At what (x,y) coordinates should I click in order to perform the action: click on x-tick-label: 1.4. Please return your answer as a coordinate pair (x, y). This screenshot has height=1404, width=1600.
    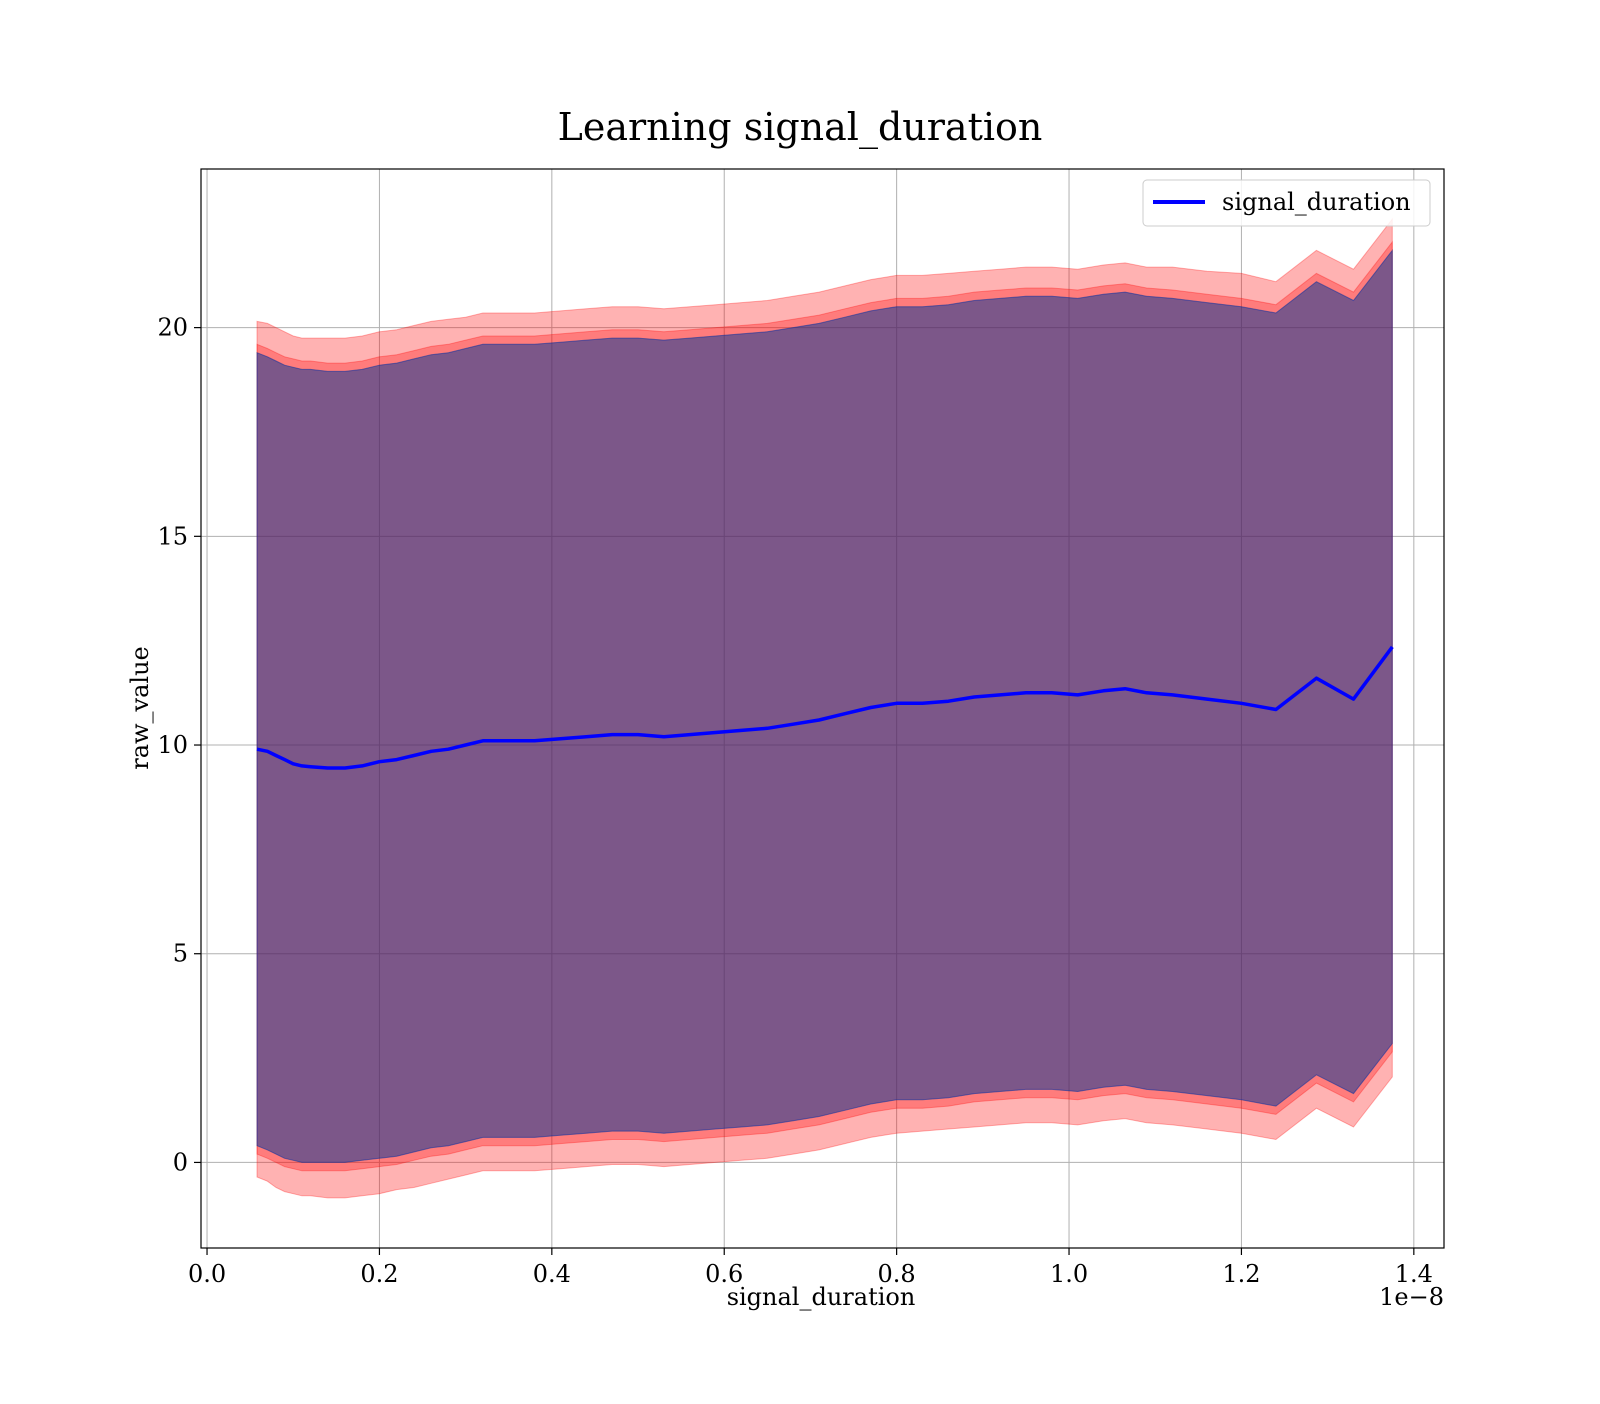
    Looking at the image, I should click on (1414, 1274).